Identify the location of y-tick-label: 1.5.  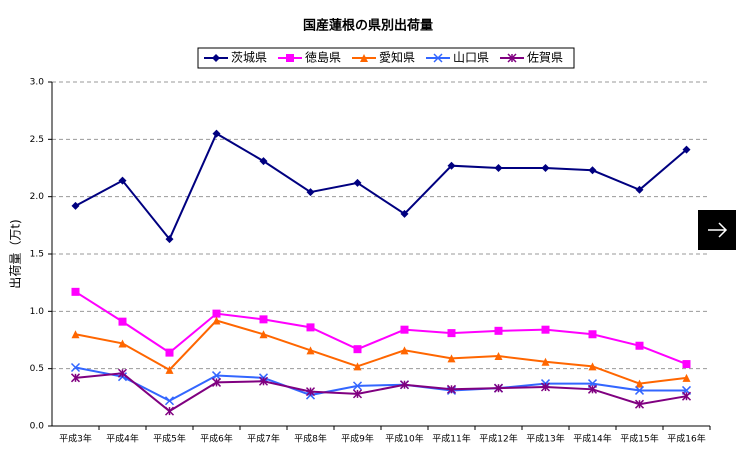
(37, 255).